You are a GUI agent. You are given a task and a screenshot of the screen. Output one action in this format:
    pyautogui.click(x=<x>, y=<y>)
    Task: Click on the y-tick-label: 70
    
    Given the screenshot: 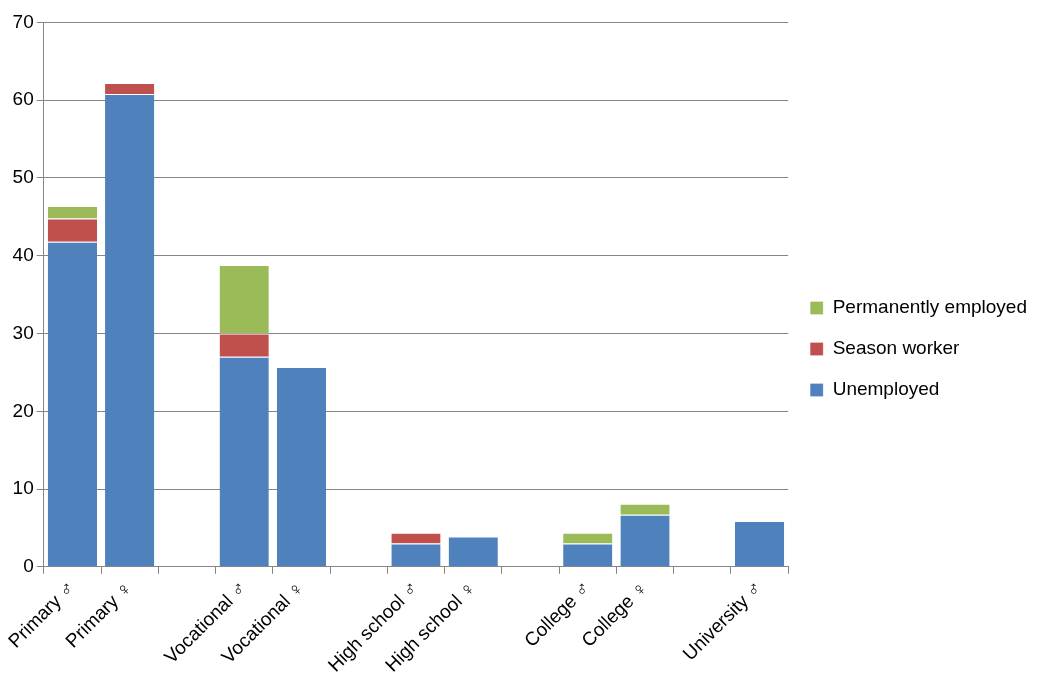 What is the action you would take?
    pyautogui.click(x=23, y=21)
    